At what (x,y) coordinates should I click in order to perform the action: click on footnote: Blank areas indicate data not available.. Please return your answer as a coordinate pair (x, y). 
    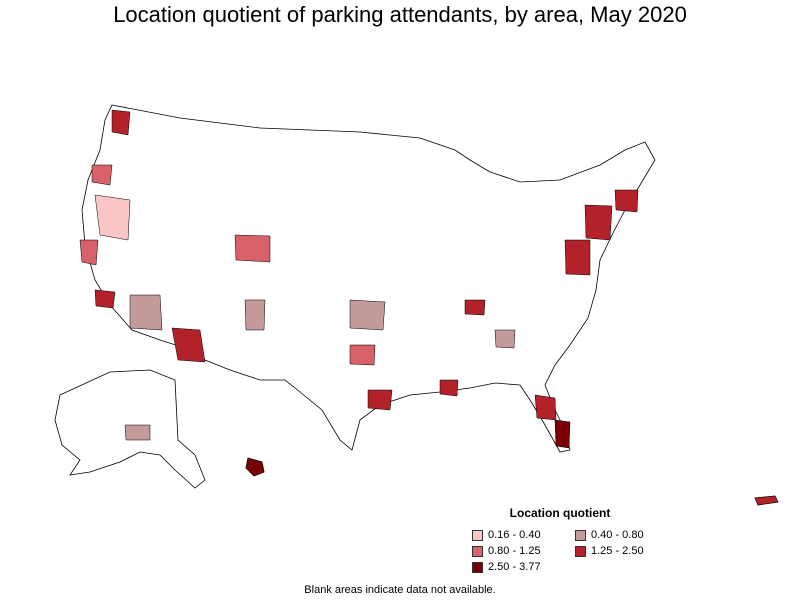
    Looking at the image, I should click on (400, 590).